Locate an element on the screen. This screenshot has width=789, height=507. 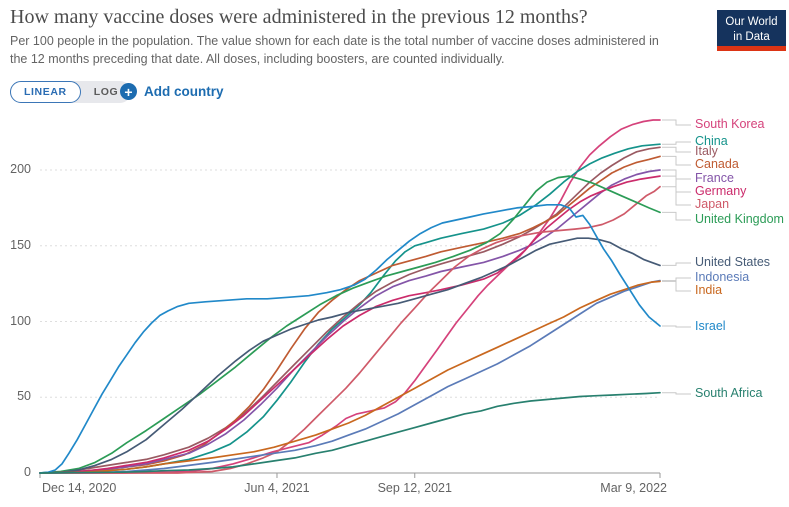
linear-scale-button: LINEAR is located at coordinates (45, 92).